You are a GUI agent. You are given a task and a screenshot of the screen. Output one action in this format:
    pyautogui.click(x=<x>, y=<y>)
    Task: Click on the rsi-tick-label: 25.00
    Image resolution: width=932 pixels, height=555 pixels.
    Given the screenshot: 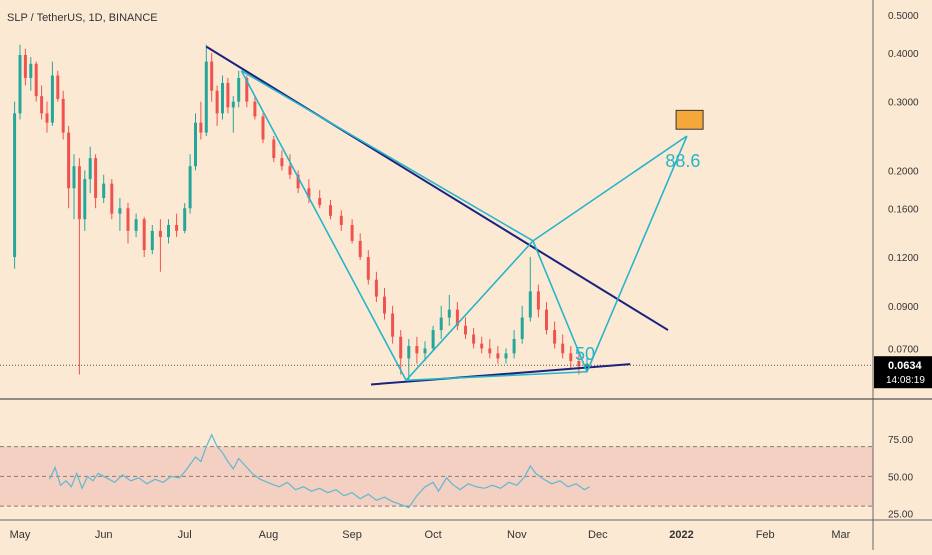 What is the action you would take?
    pyautogui.click(x=900, y=515)
    